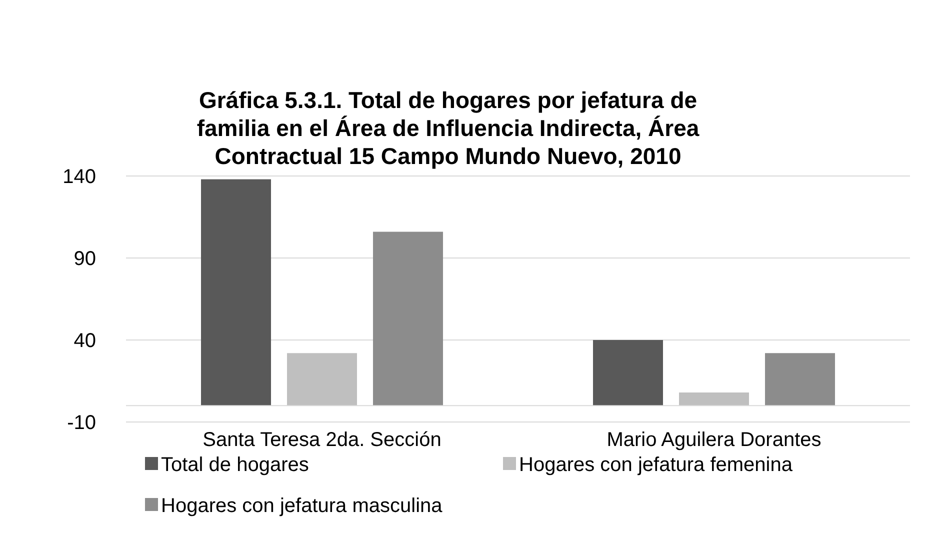  Describe the element at coordinates (322, 440) in the screenshot. I see `x-tick-label: Santa Teresa 2da. Sección` at that location.